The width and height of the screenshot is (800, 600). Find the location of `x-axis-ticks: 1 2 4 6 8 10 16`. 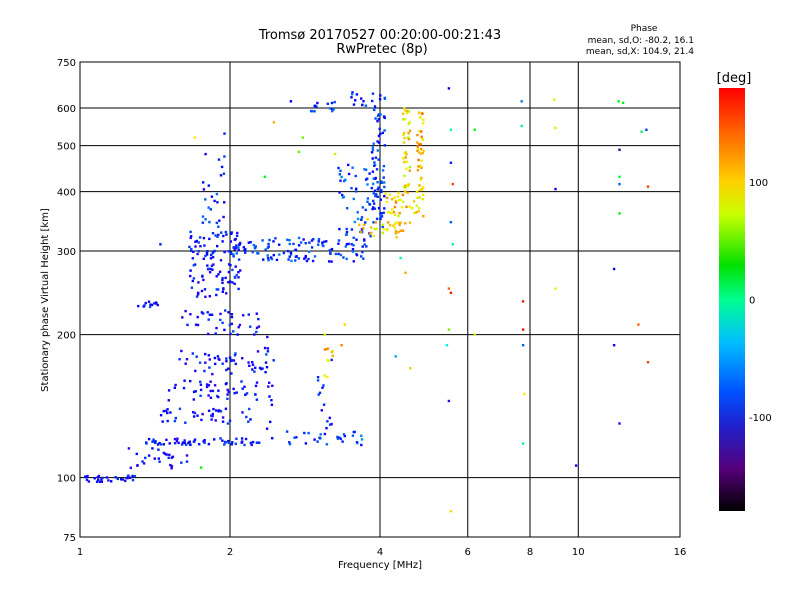

x-axis-ticks: 1 2 4 6 8 10 16 is located at coordinates (382, 552).